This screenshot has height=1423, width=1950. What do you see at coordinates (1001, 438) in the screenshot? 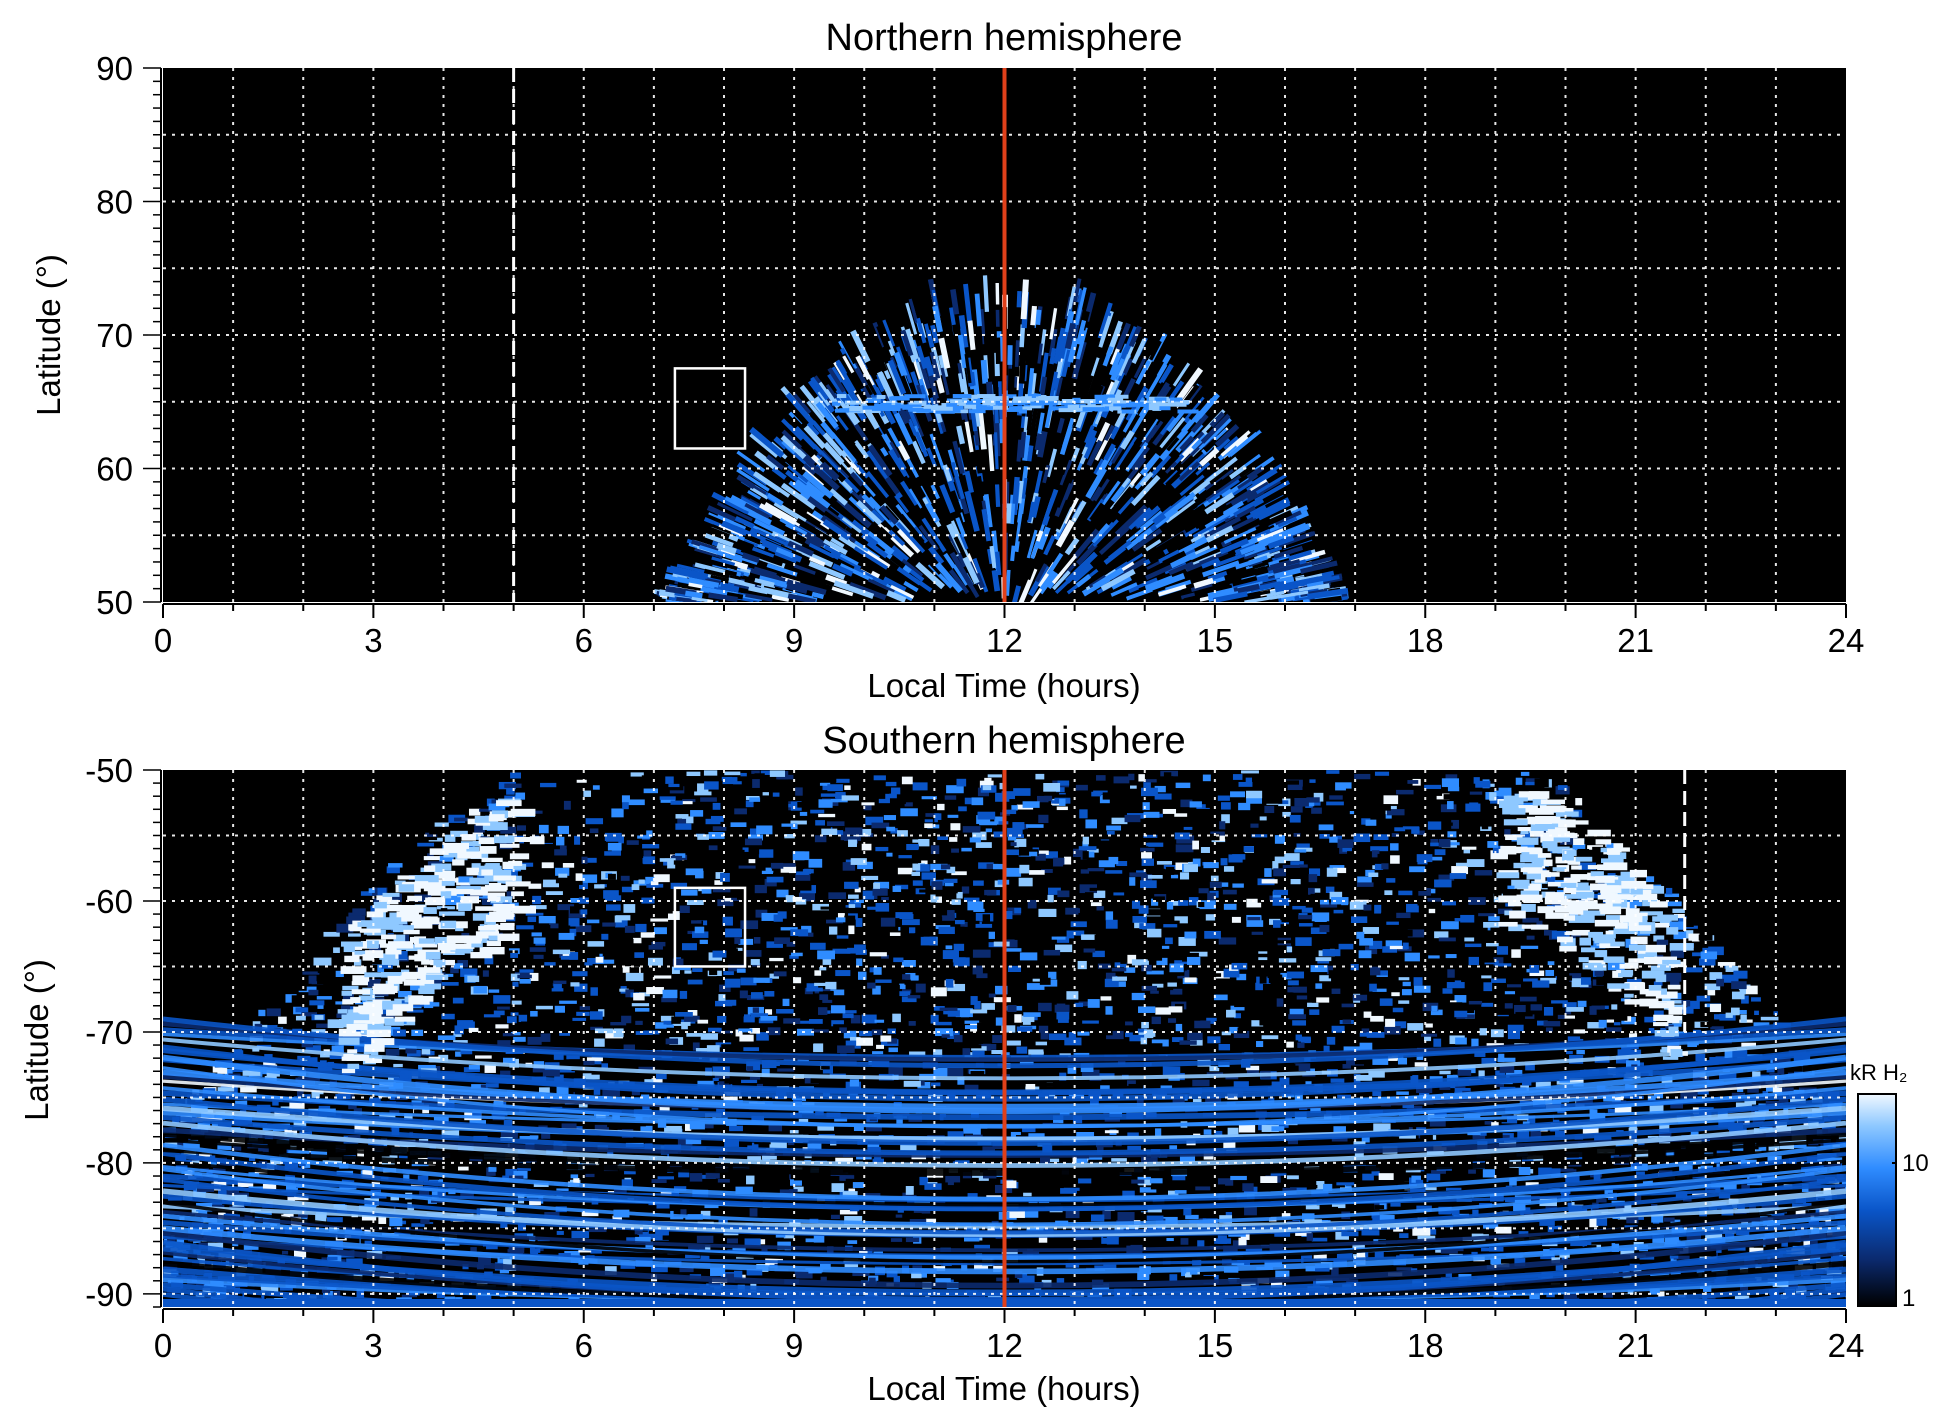
I see `north-emission` at bounding box center [1001, 438].